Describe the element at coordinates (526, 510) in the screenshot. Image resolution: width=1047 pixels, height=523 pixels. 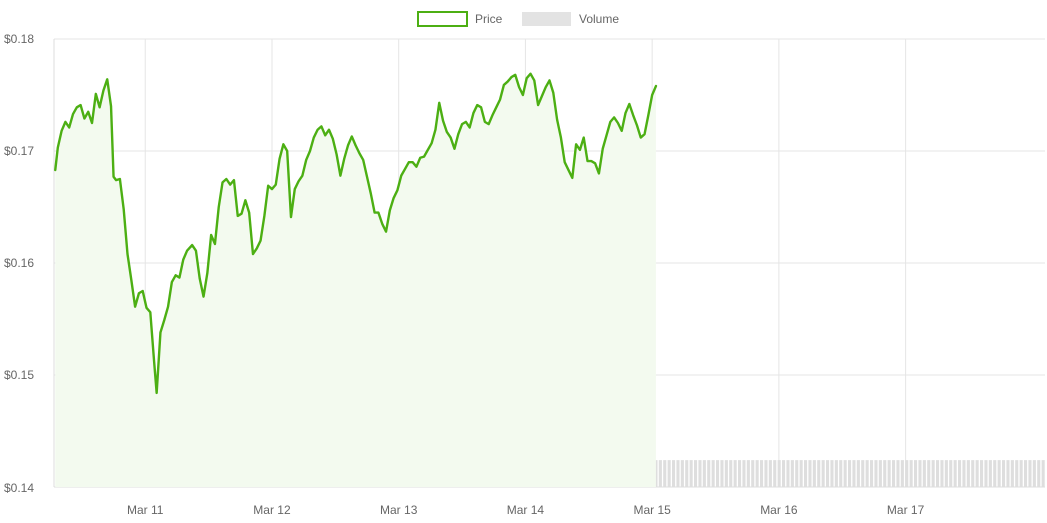
I see `x-tick-label: Mar 14` at that location.